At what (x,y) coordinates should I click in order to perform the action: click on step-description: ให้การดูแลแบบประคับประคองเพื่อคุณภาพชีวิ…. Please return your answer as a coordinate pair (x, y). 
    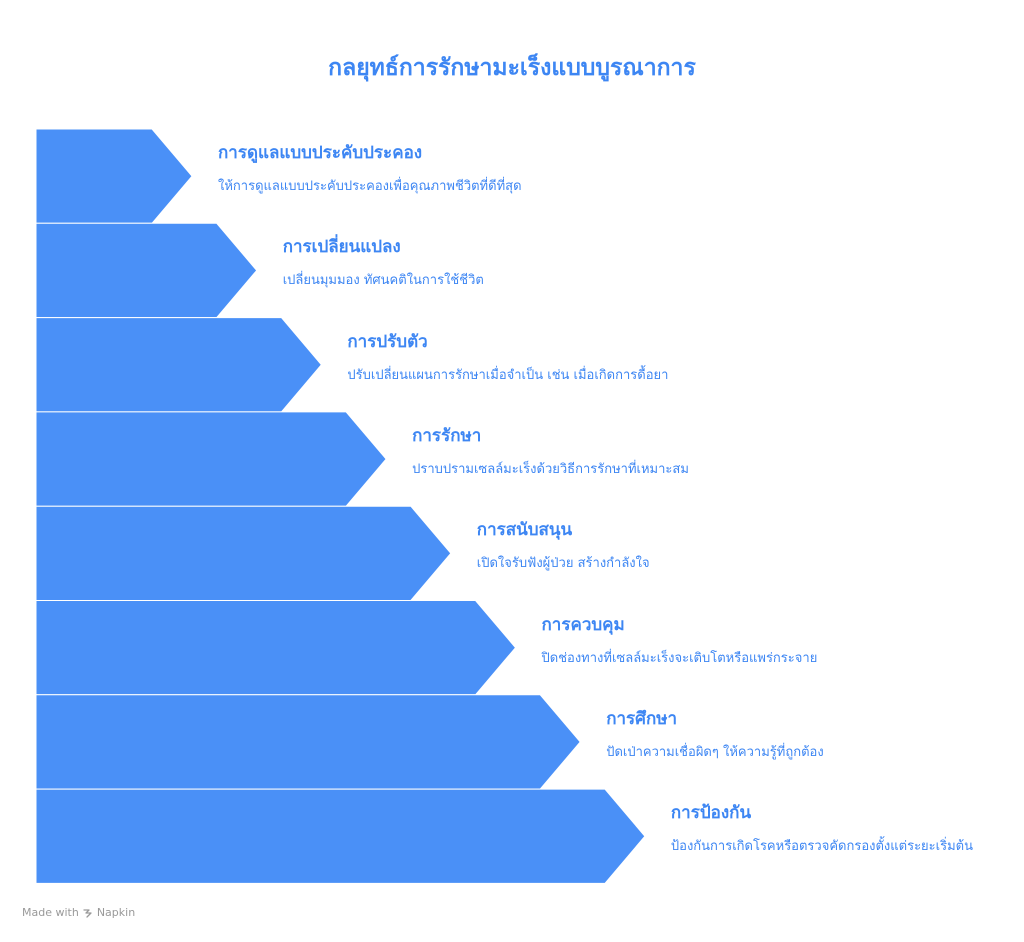
    Looking at the image, I should click on (370, 186).